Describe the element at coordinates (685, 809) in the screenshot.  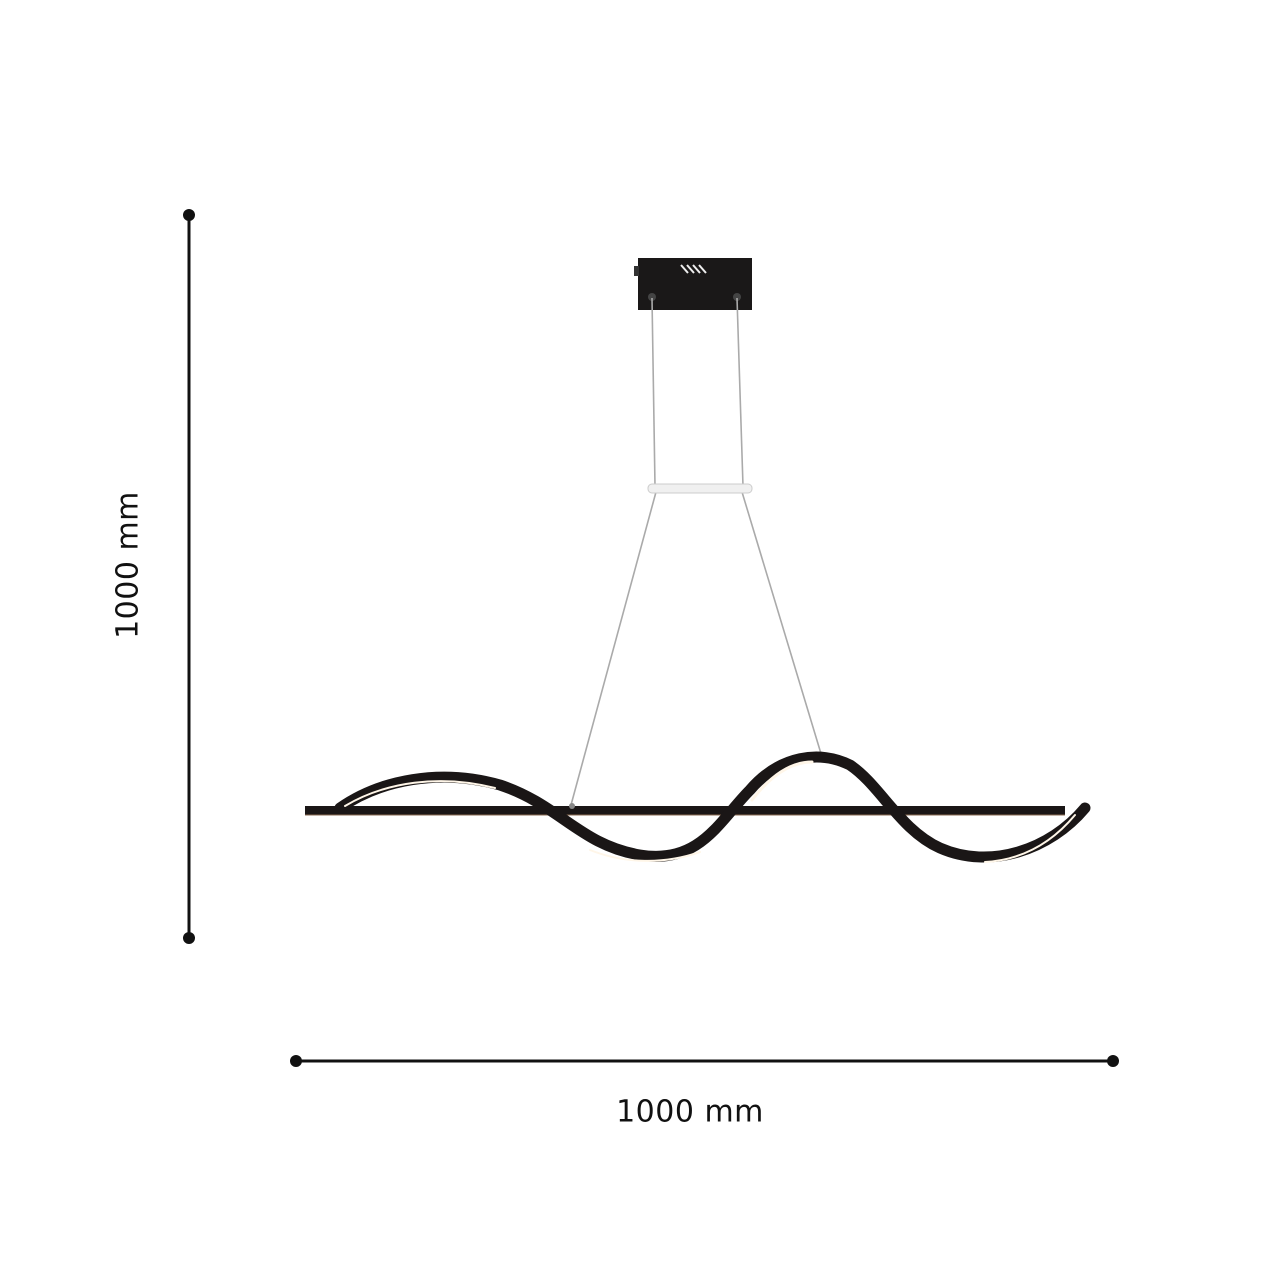
I see `straight-light-bar` at that location.